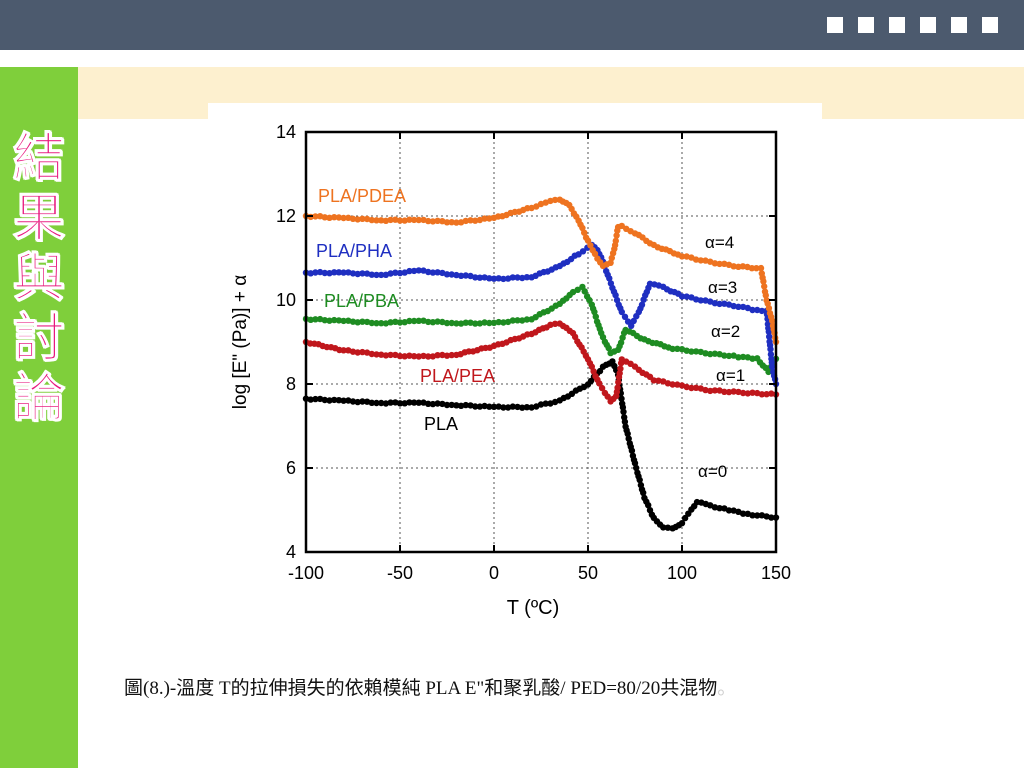  I want to click on series-label: PLA/PHA, so click(354, 251).